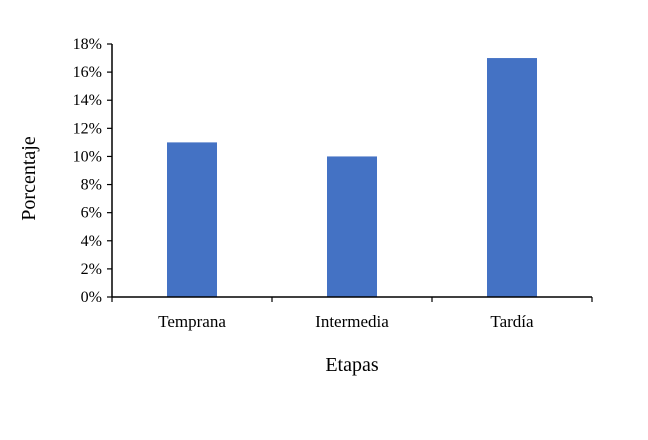 The height and width of the screenshot is (440, 648). What do you see at coordinates (512, 321) in the screenshot?
I see `x-category-label: Tardía` at bounding box center [512, 321].